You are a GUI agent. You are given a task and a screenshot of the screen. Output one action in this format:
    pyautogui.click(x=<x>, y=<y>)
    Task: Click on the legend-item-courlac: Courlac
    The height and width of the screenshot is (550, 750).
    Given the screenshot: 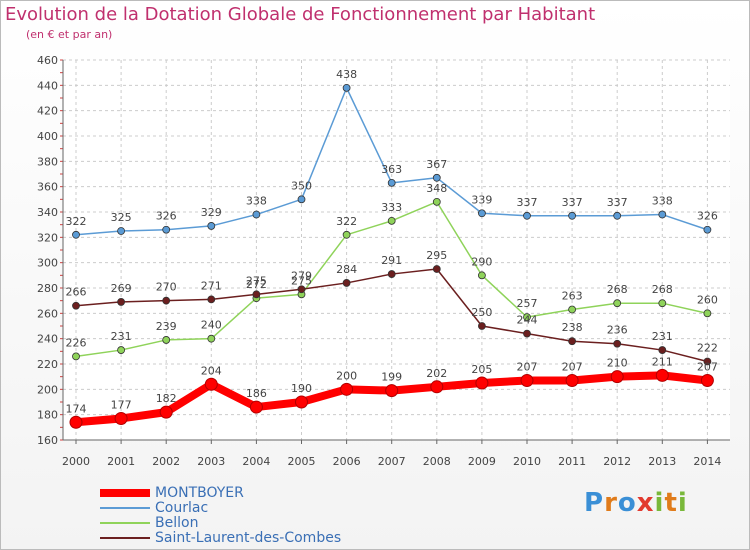 What is the action you would take?
    pyautogui.click(x=154, y=508)
    